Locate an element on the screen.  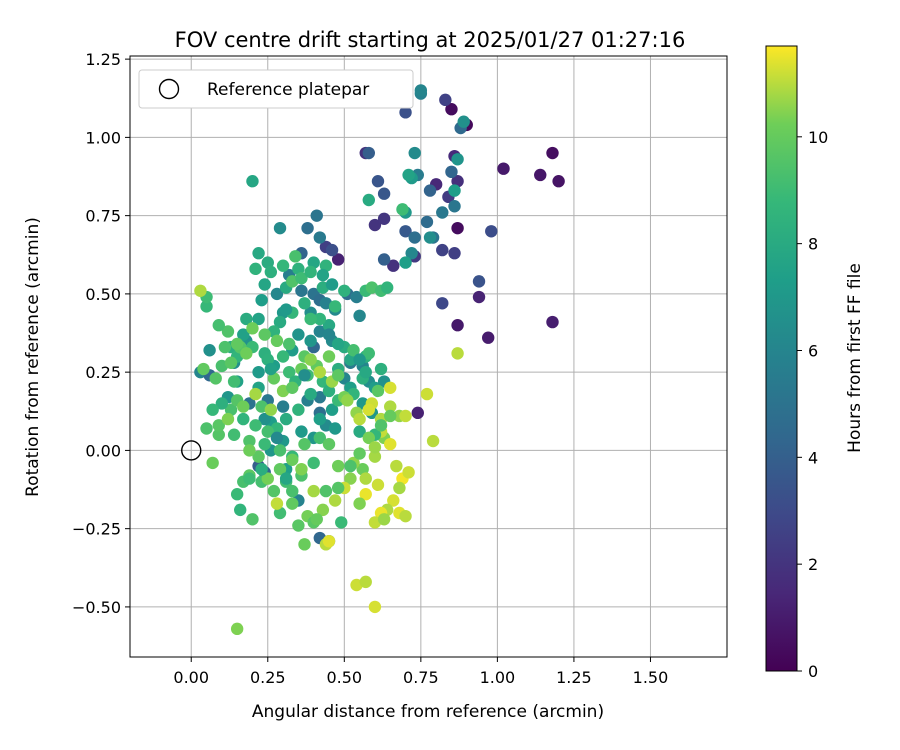
y-tick-label: 0.50 is located at coordinates (103, 294).